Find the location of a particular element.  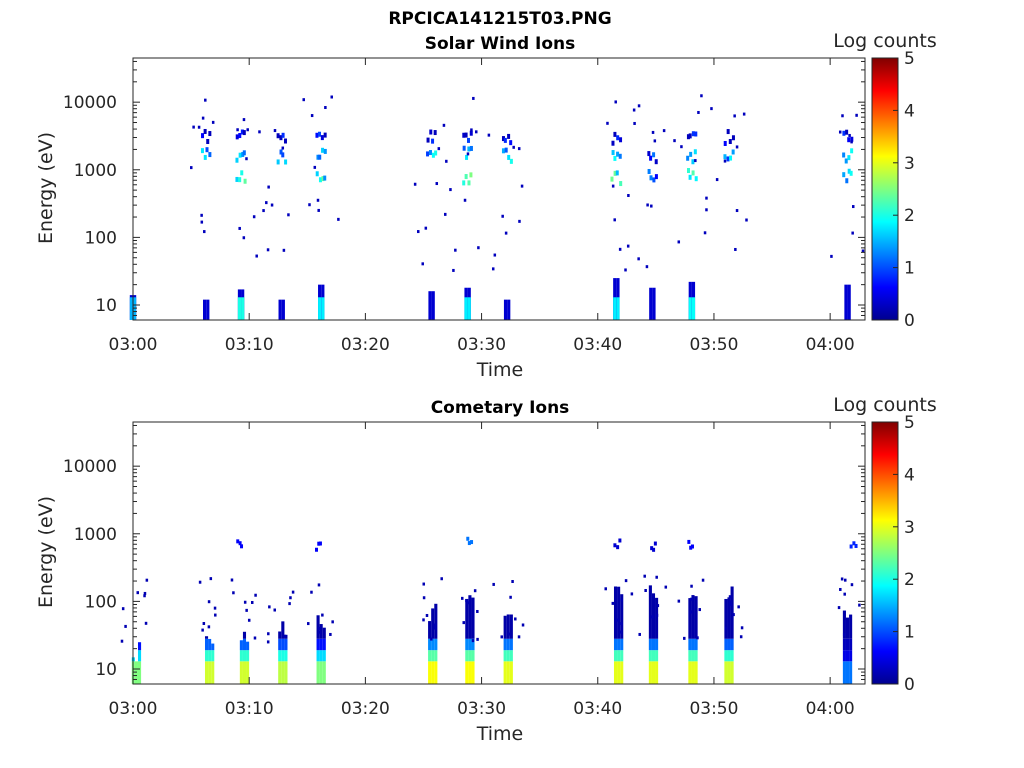

colorbar-tick-label: 1 is located at coordinates (909, 633).